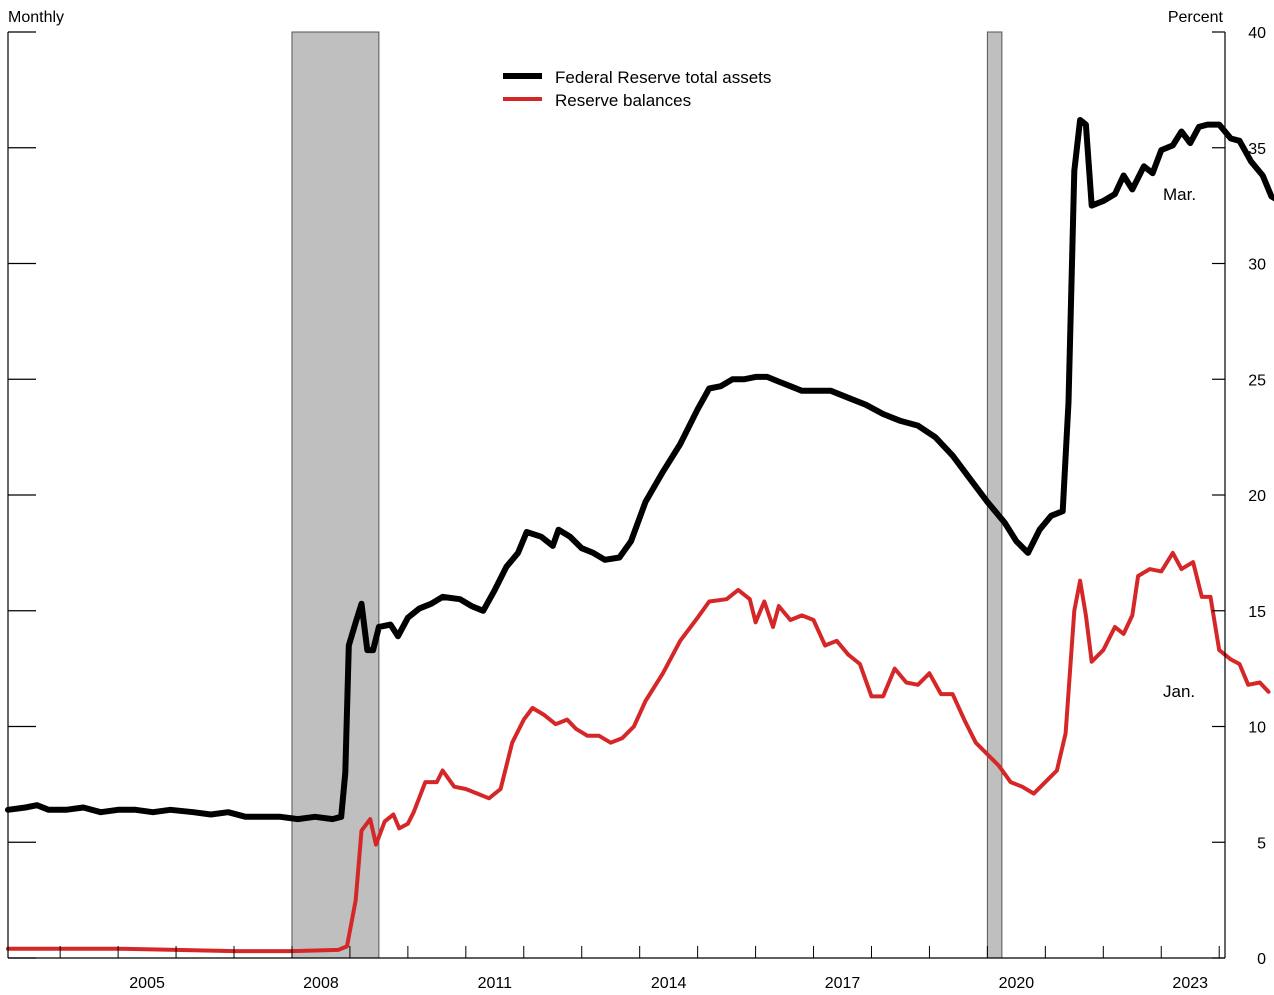  Describe the element at coordinates (1257, 612) in the screenshot. I see `y-tick-label-3: 15` at that location.